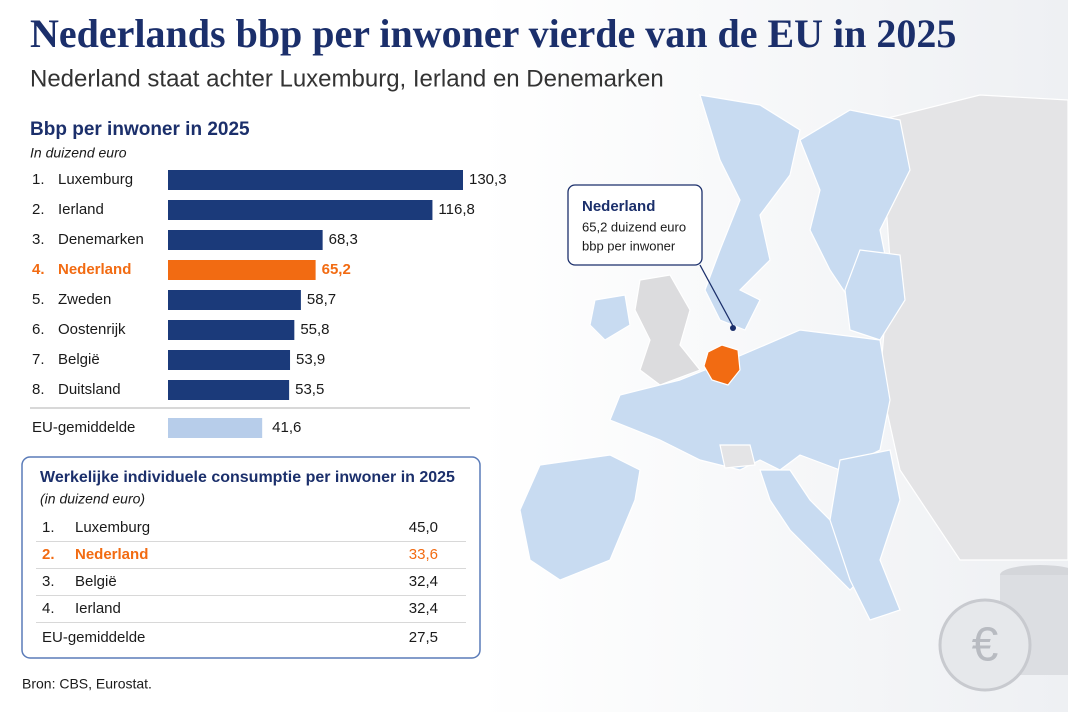 Image resolution: width=1068 pixels, height=712 pixels. Describe the element at coordinates (79, 359) in the screenshot. I see `category-label: België` at that location.